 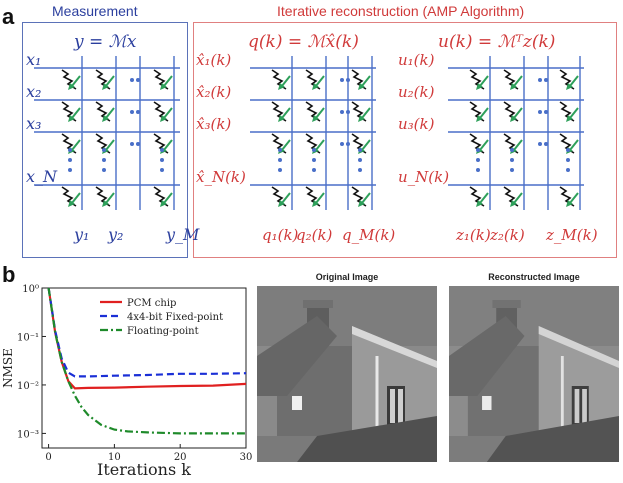 What do you see at coordinates (246, 457) in the screenshot?
I see `x-tick-label: 30` at bounding box center [246, 457].